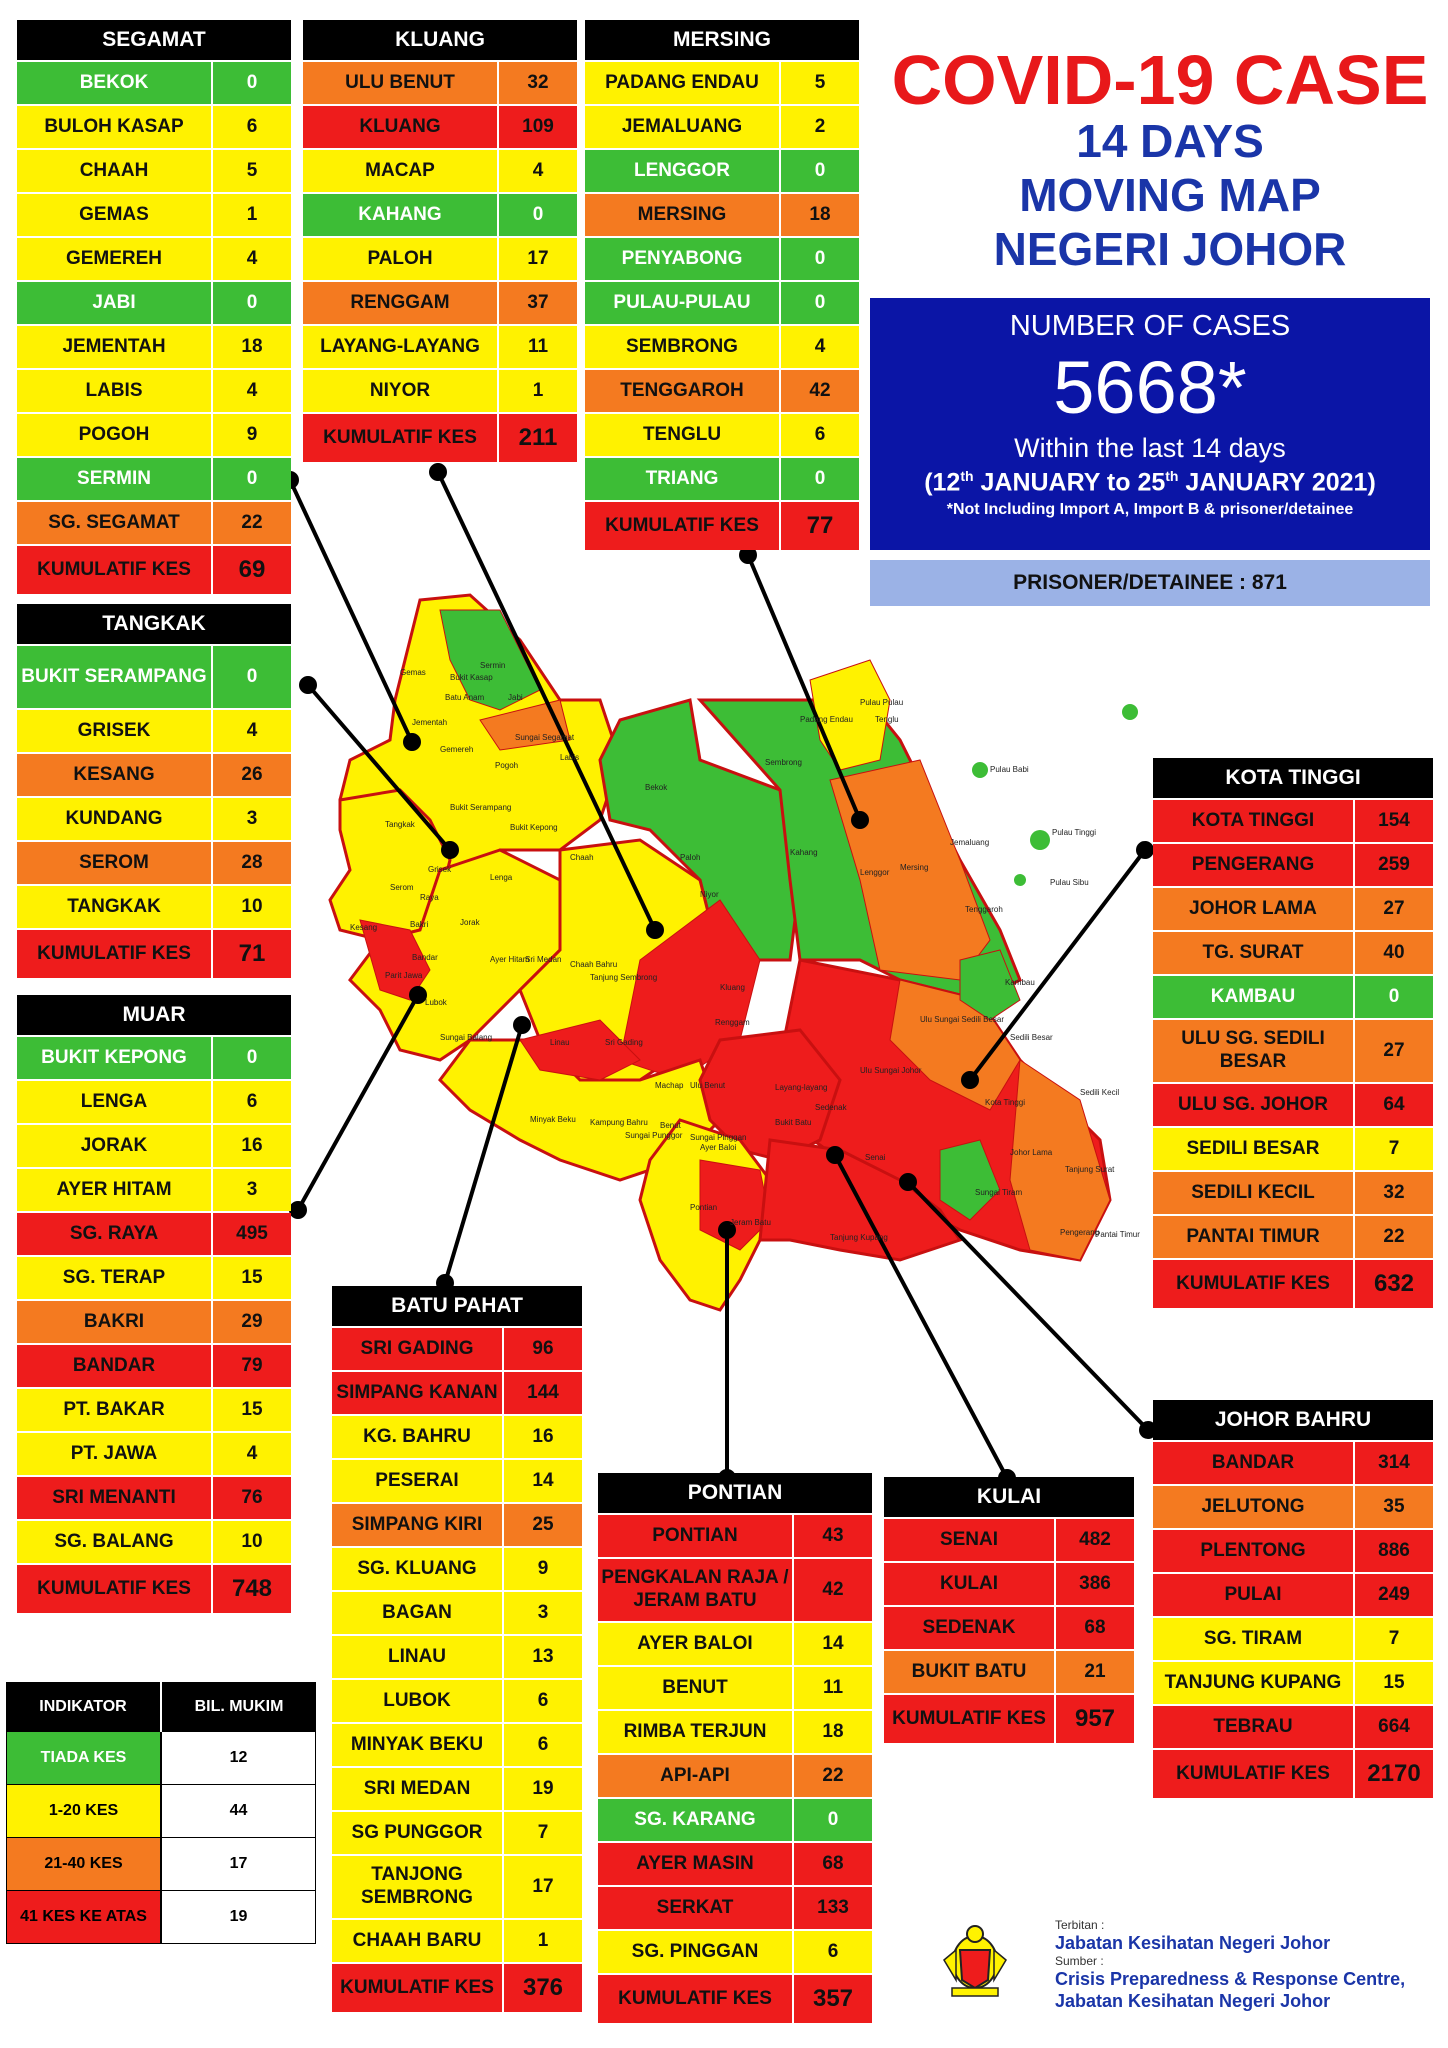 Image resolution: width=1448 pixels, height=2048 pixels. I want to click on mukim-cases: 79, so click(252, 1366).